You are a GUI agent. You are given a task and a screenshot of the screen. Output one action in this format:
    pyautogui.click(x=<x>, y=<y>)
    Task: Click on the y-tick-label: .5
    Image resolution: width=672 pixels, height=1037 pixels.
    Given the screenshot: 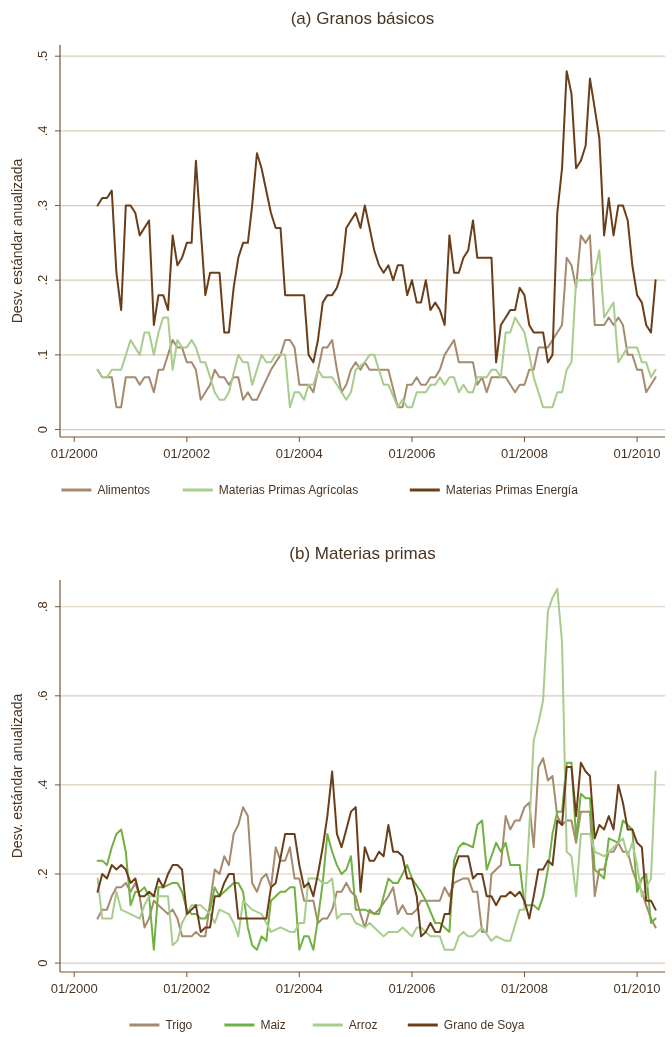 What is the action you would take?
    pyautogui.click(x=42, y=56)
    